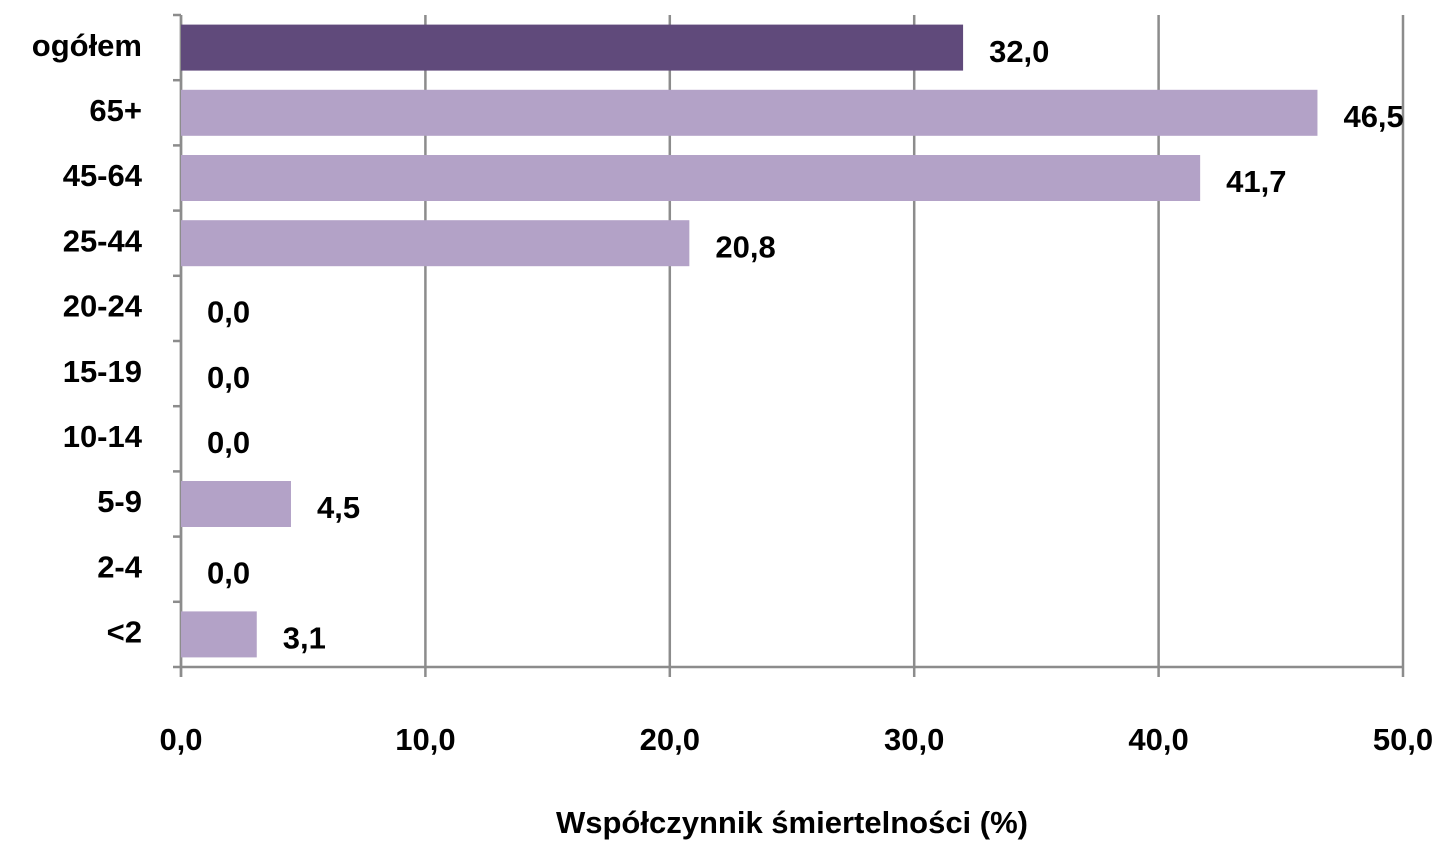 The width and height of the screenshot is (1446, 842). What do you see at coordinates (425, 739) in the screenshot?
I see `x-tick-label: 10,0` at bounding box center [425, 739].